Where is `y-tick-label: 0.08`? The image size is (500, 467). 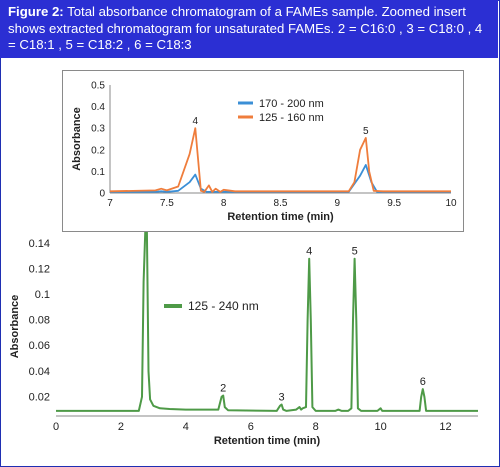 y-tick-label: 0.08 is located at coordinates (39, 321).